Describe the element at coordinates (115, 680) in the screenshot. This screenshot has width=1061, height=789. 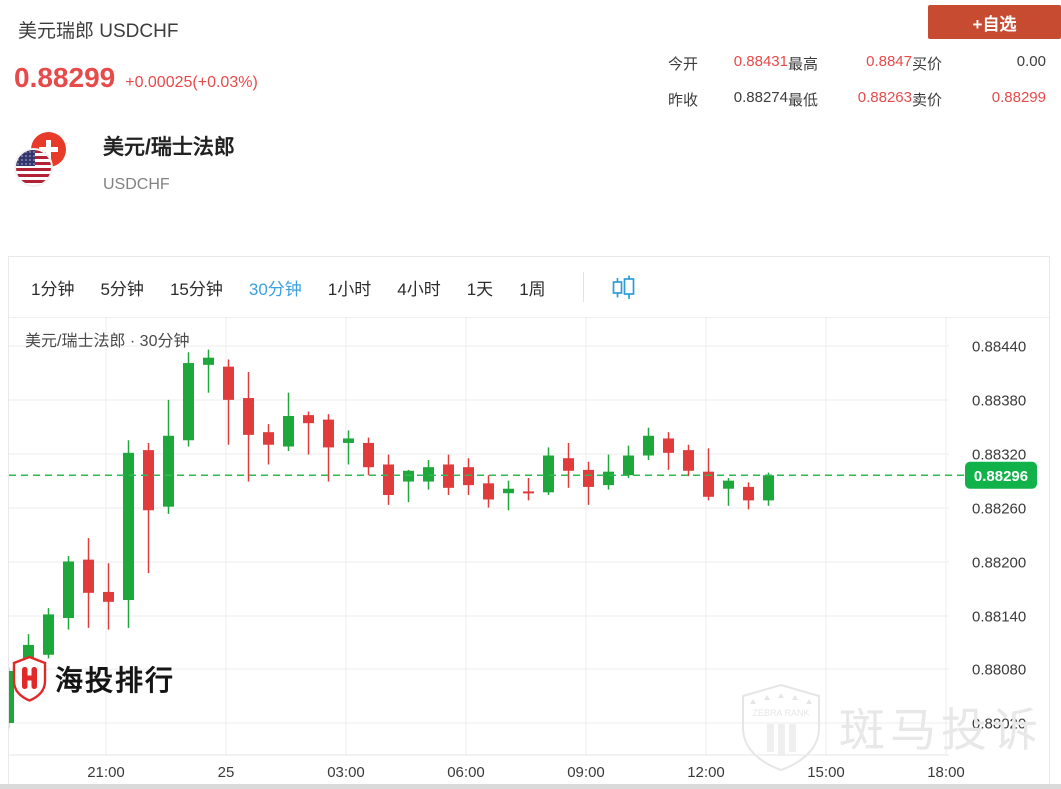
I see `haitou-logo-text: 海投排行` at that location.